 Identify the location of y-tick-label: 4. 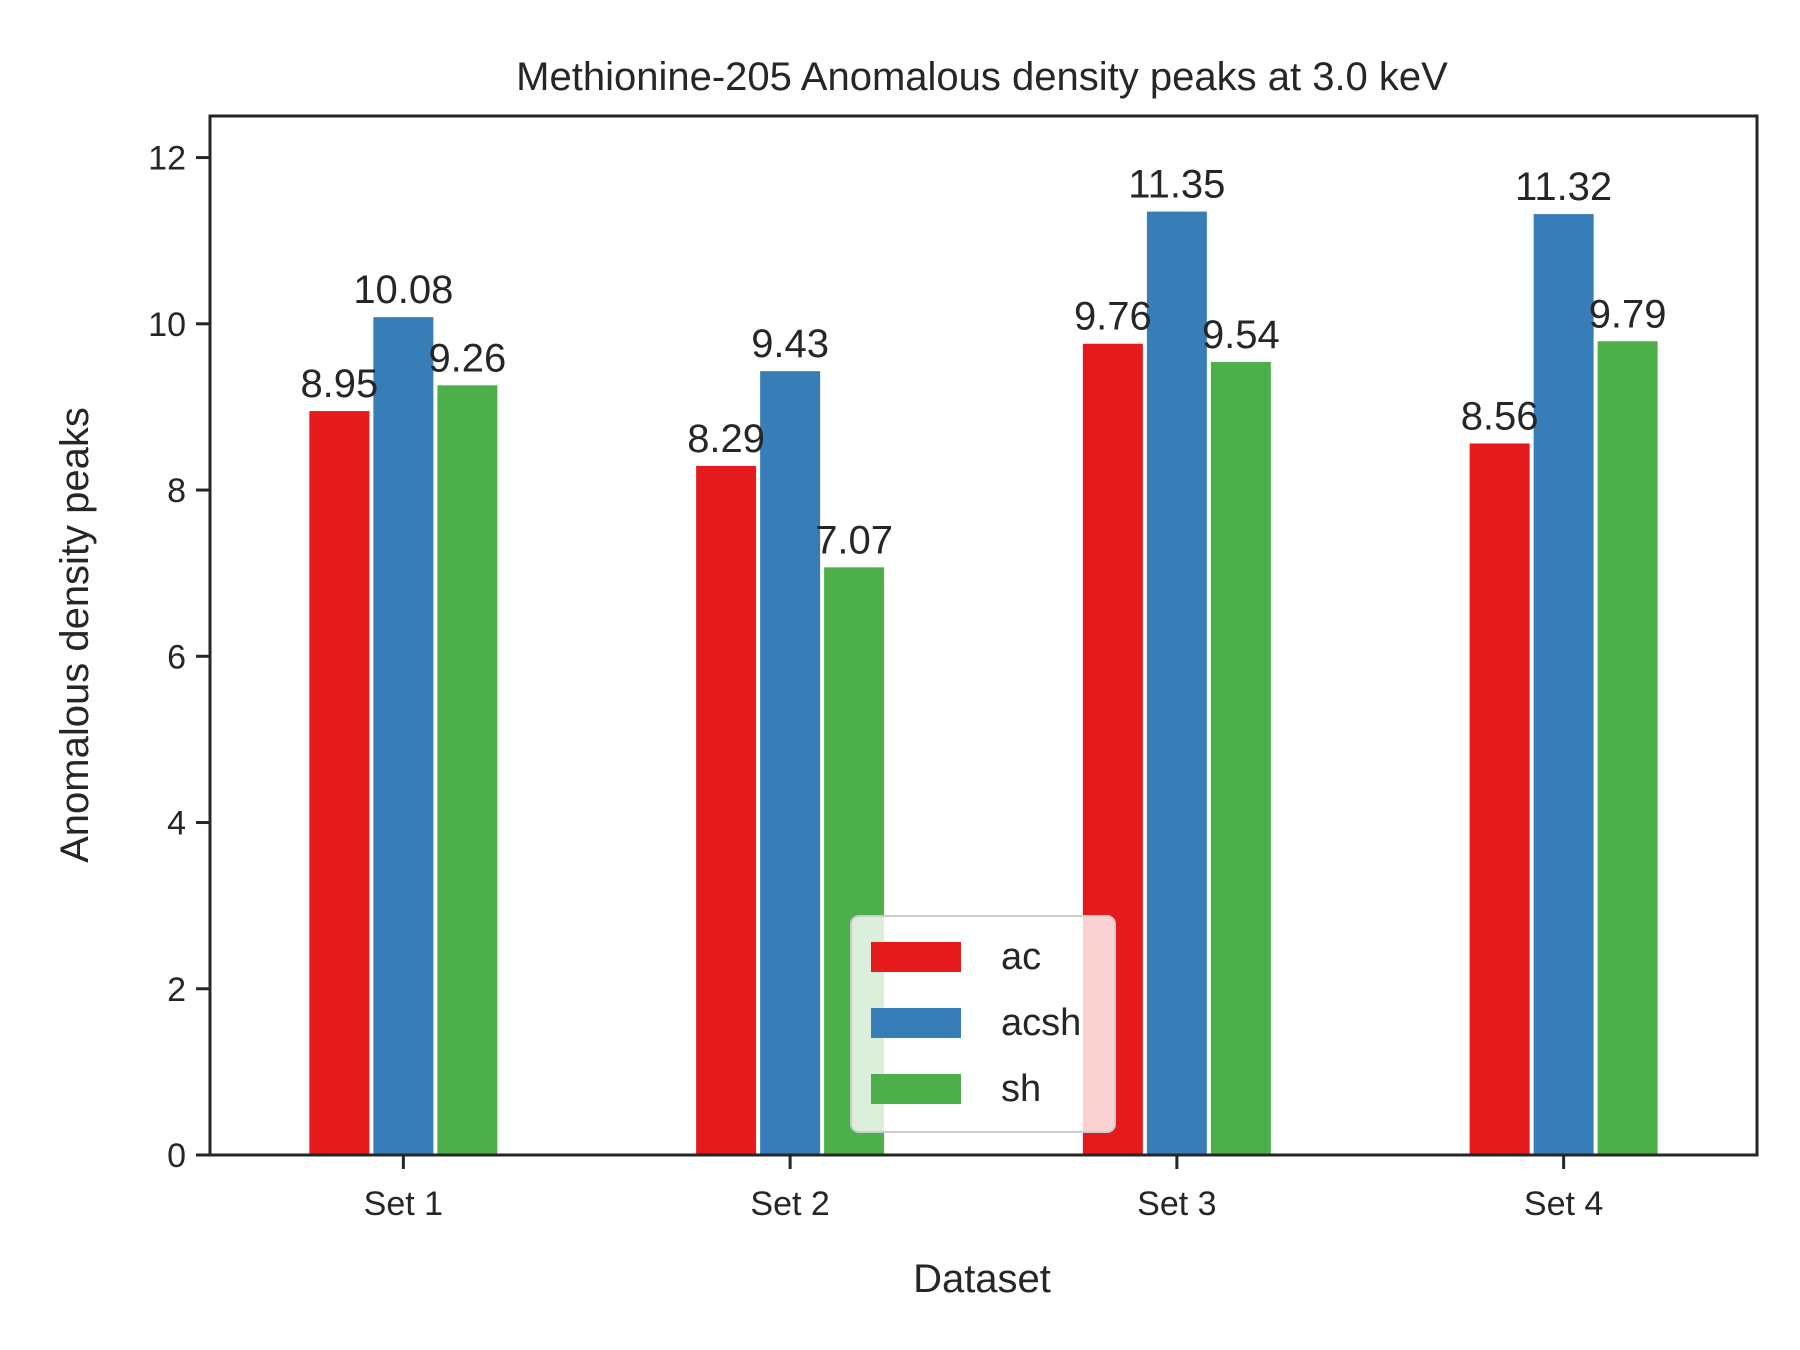
(176, 824).